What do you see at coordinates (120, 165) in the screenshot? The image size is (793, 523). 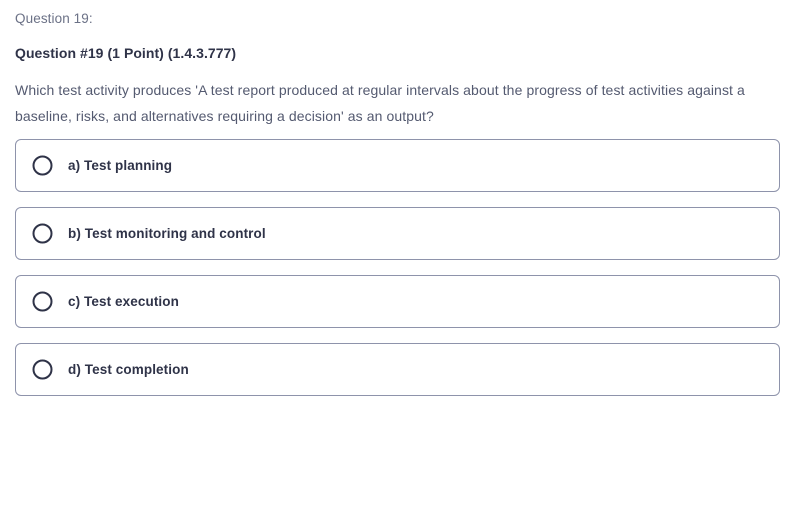 I see `answer-option-label: a) Test planning` at bounding box center [120, 165].